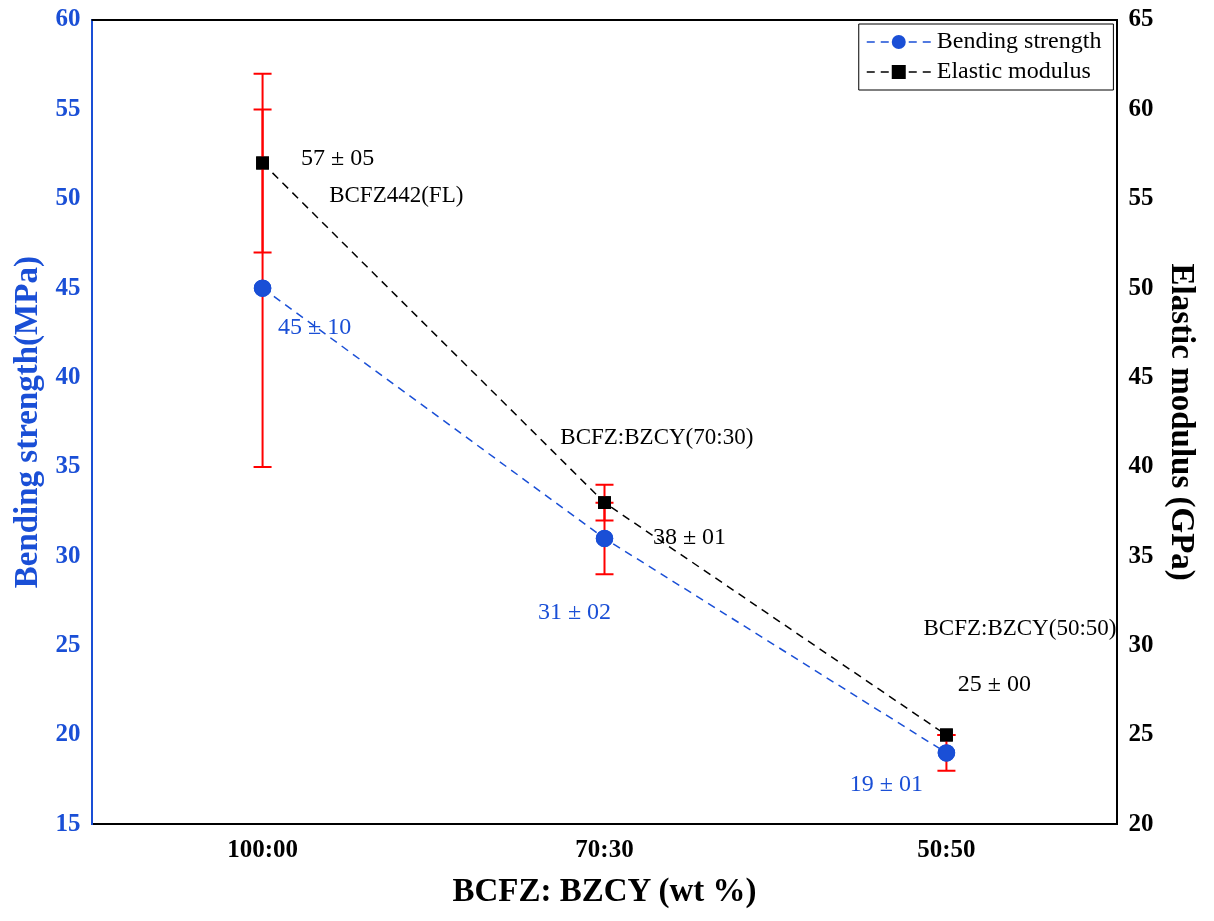 The height and width of the screenshot is (921, 1214). What do you see at coordinates (1141, 107) in the screenshot?
I see `y2-tick-label: 60` at bounding box center [1141, 107].